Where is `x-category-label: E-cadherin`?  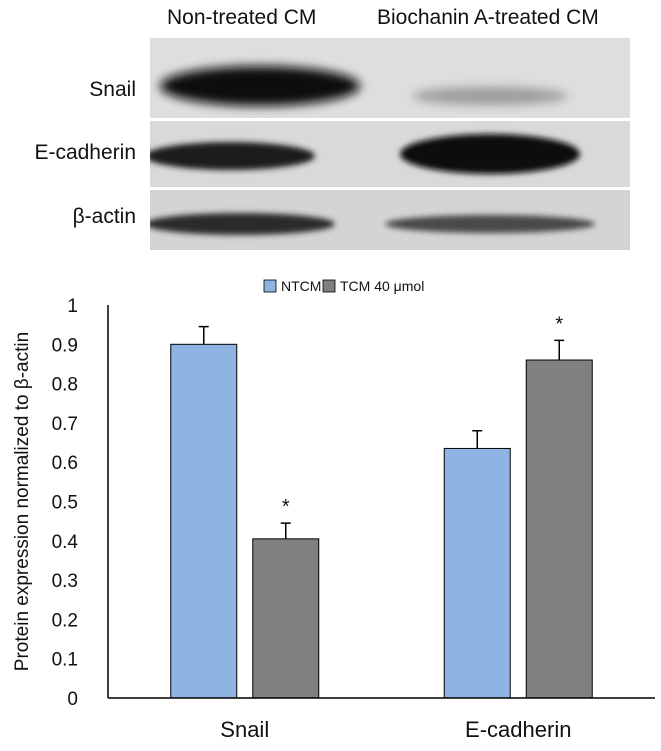 x-category-label: E-cadherin is located at coordinates (518, 729).